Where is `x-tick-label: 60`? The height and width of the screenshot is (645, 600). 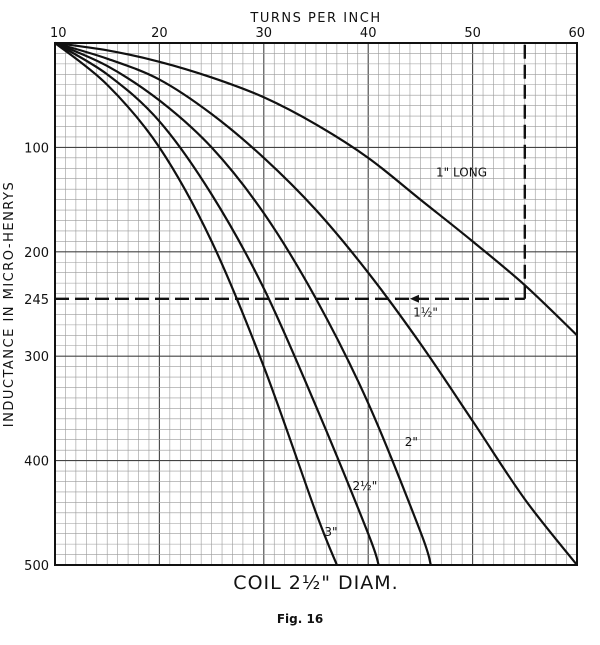
x-tick-label: 60 is located at coordinates (576, 33).